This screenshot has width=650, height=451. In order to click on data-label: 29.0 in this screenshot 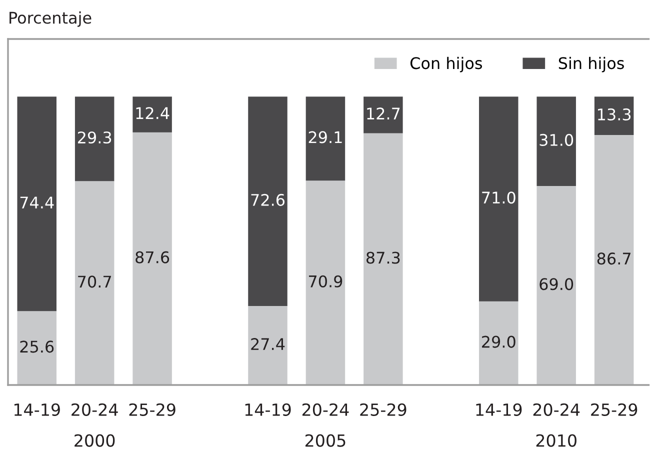, I will do `click(499, 342)`.